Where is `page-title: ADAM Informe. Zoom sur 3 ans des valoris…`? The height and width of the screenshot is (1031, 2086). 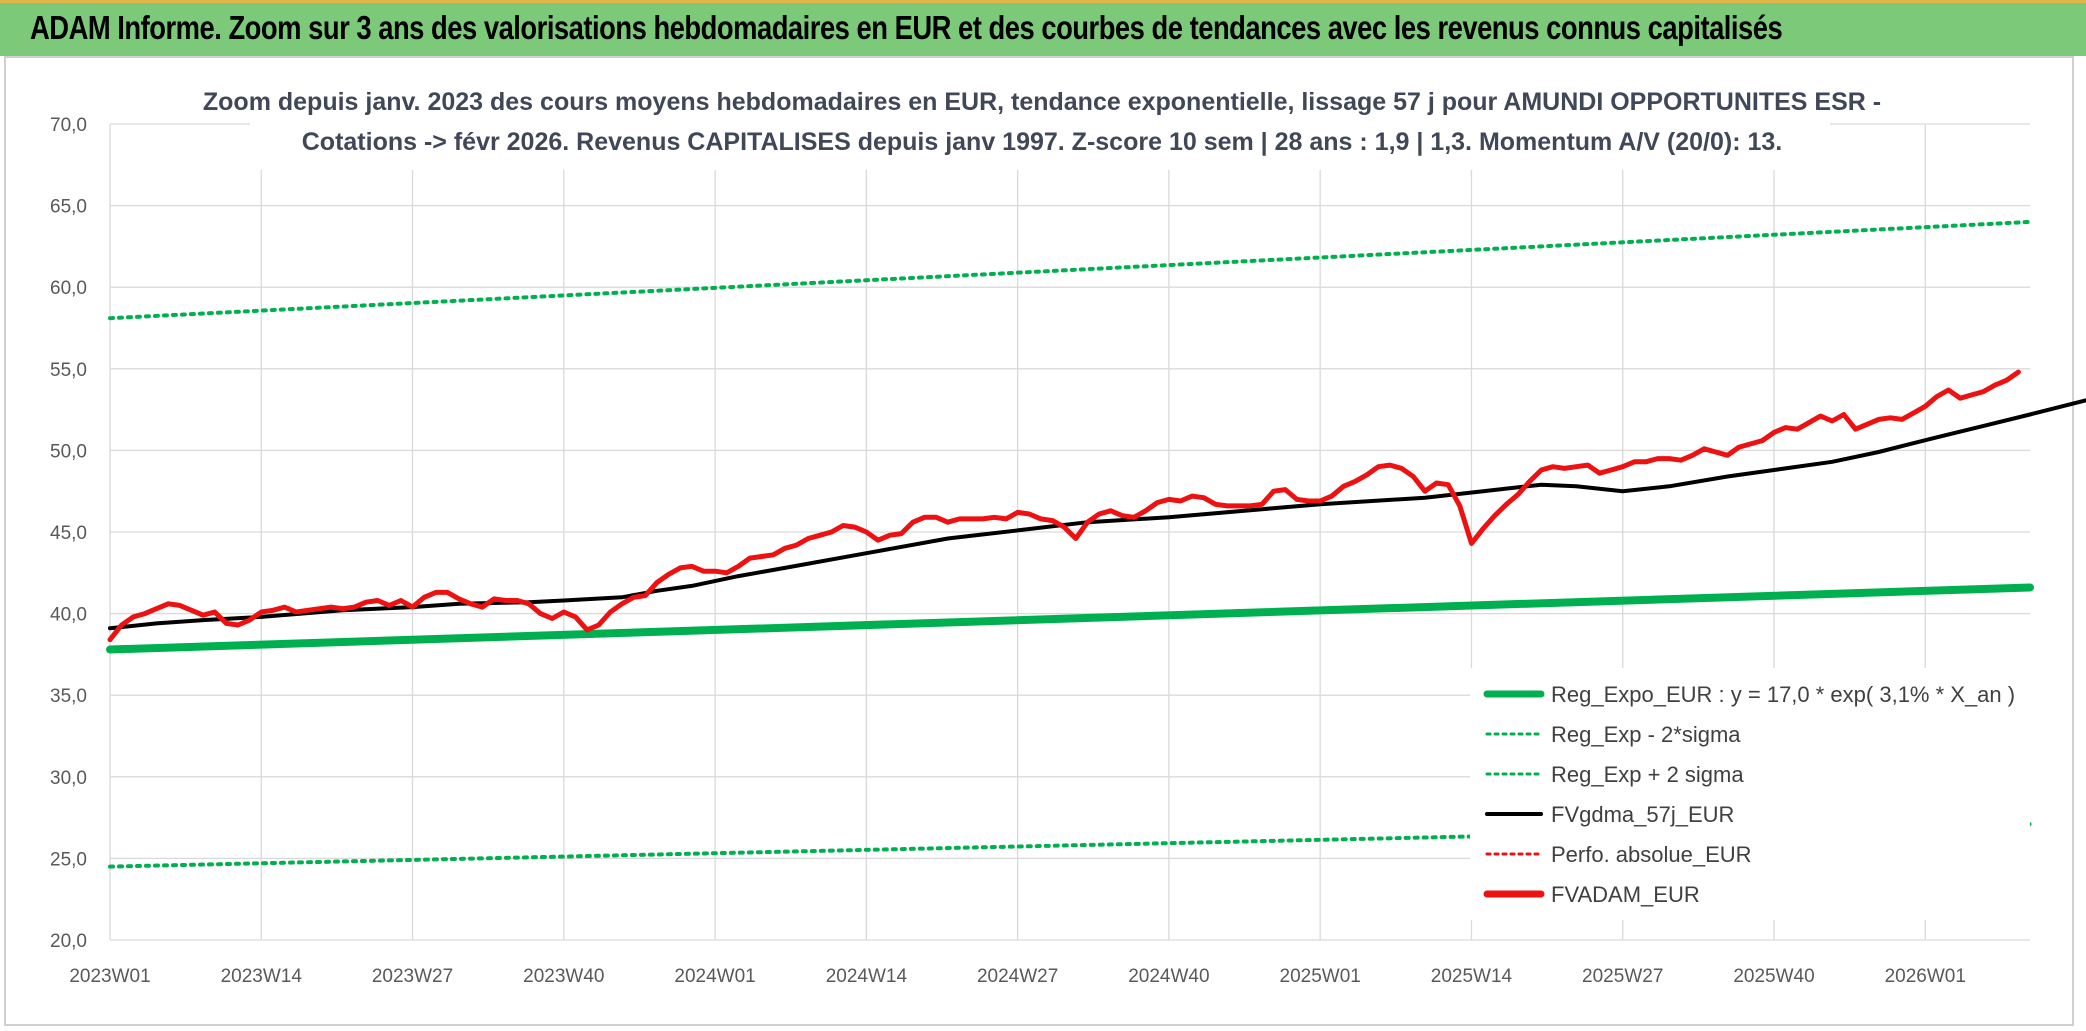 page-title: ADAM Informe. Zoom sur 3 ans des valoris… is located at coordinates (906, 27).